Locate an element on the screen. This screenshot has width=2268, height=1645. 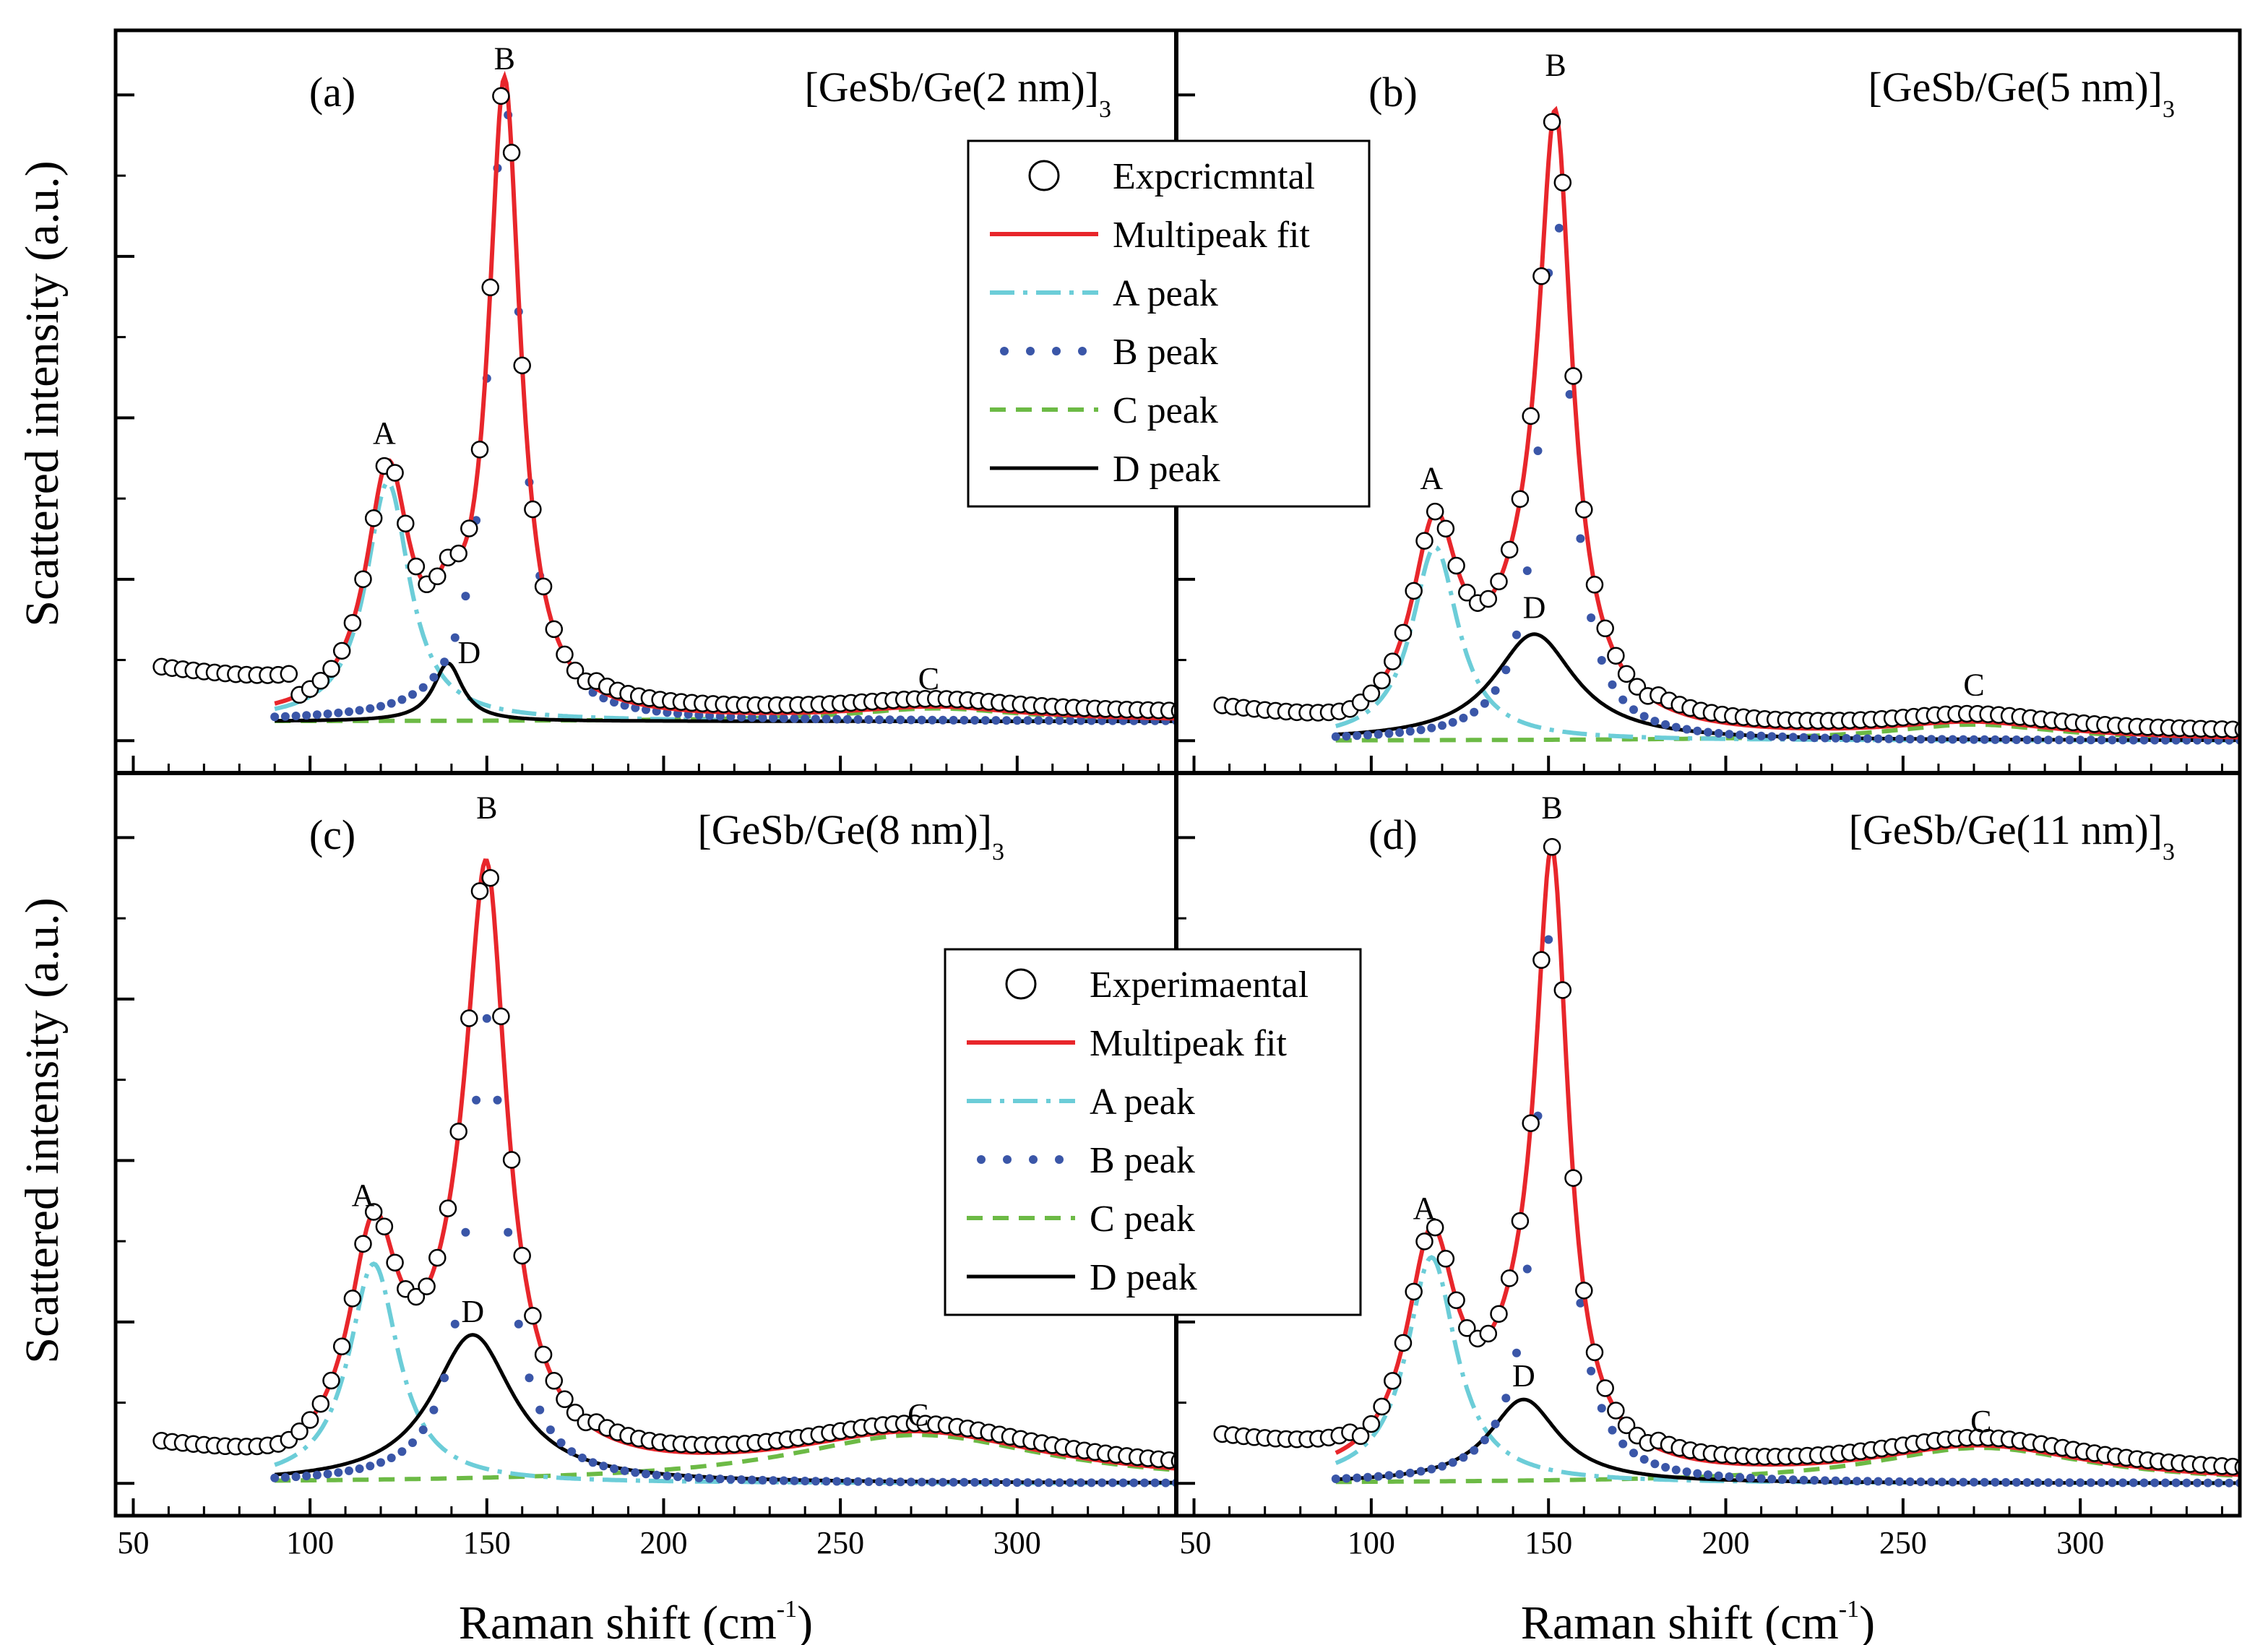
x-tick-label: 150 is located at coordinates (1548, 1542).